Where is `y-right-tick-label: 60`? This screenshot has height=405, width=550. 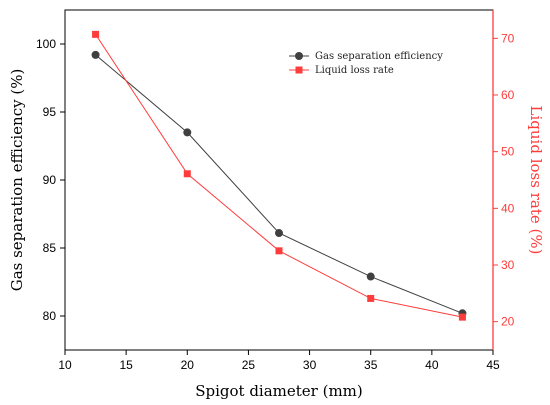
y-right-tick-label: 60 is located at coordinates (508, 95).